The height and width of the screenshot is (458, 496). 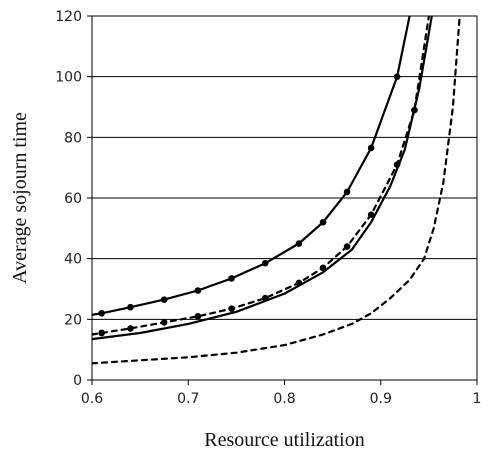 What do you see at coordinates (92, 399) in the screenshot?
I see `x-tick-label-0.6: 0.6` at bounding box center [92, 399].